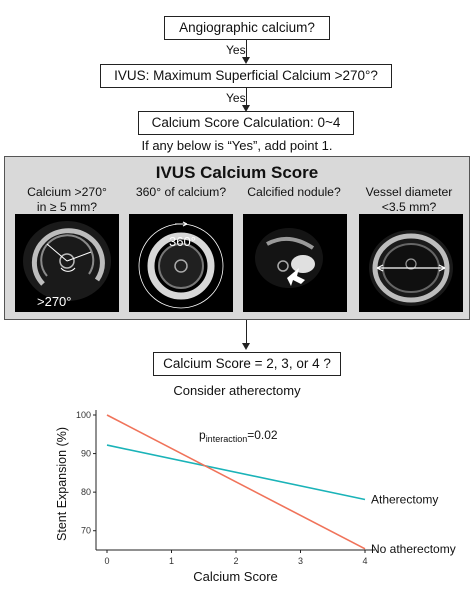  I want to click on x-tick-label: 4, so click(364, 561).